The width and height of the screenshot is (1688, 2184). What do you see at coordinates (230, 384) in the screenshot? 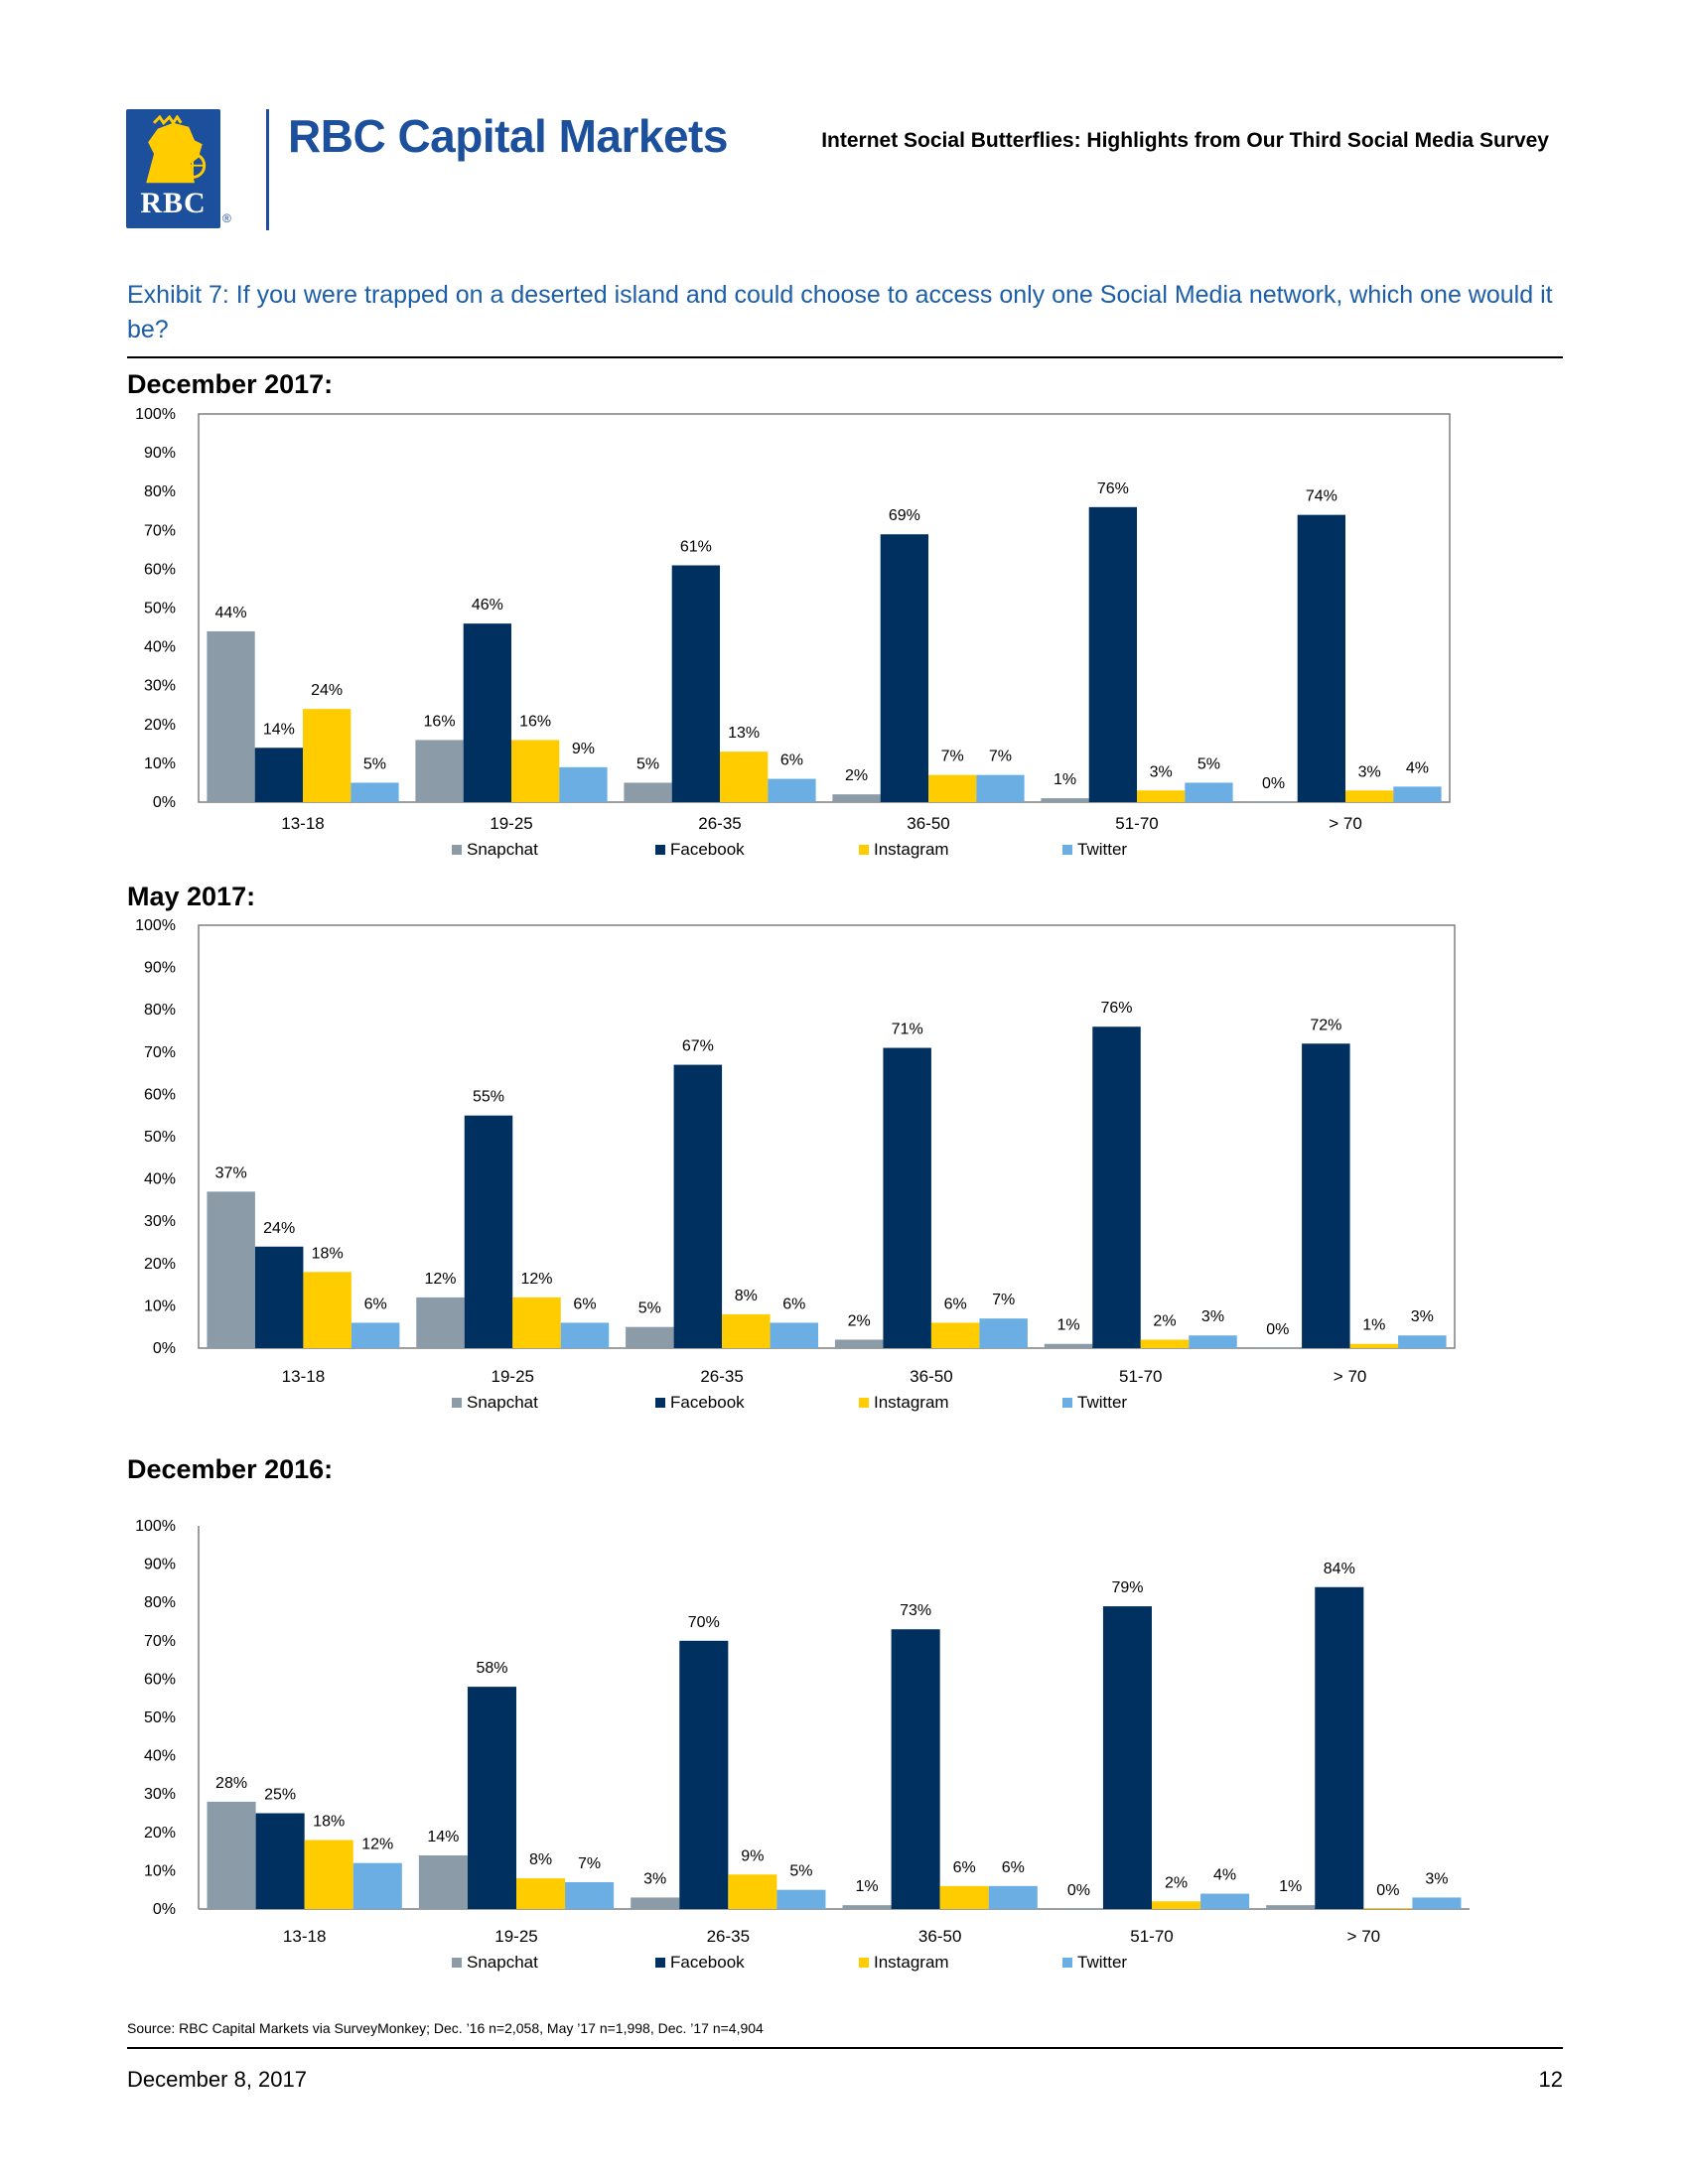
I see `chart-title-dec-2017: December 2017:` at bounding box center [230, 384].